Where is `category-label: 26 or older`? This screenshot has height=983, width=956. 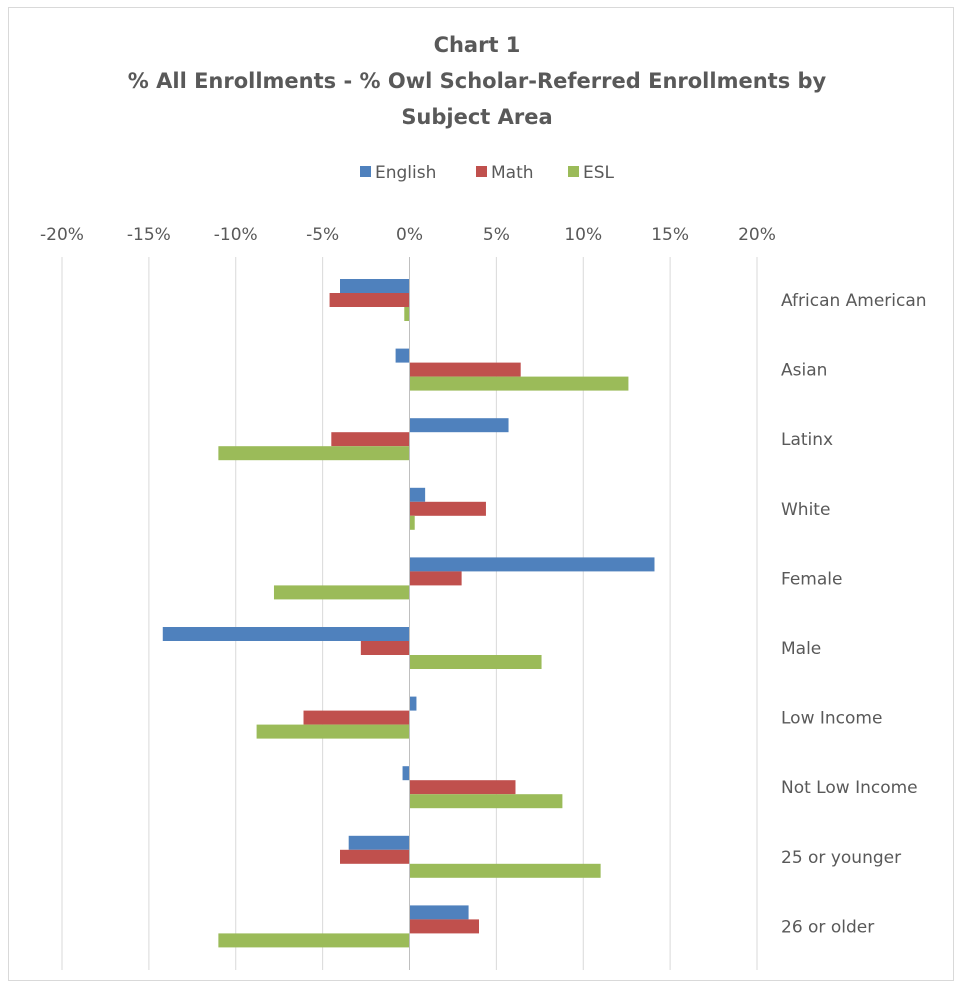
category-label: 26 or older is located at coordinates (827, 927).